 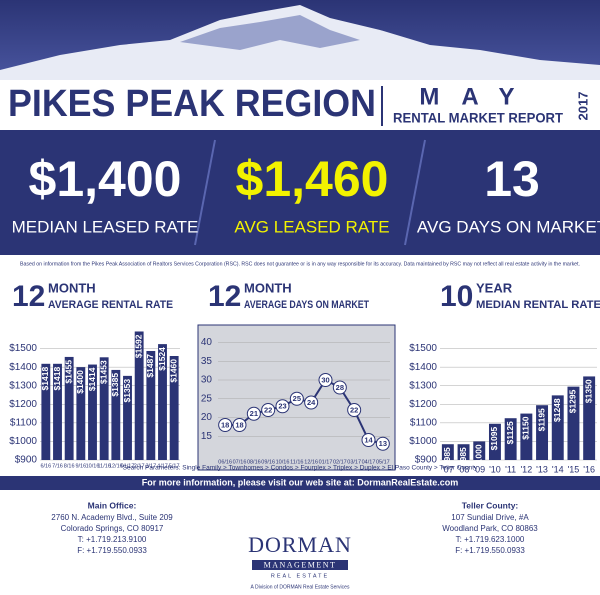 What do you see at coordinates (207, 361) in the screenshot?
I see `y-tick-label: 35` at bounding box center [207, 361].